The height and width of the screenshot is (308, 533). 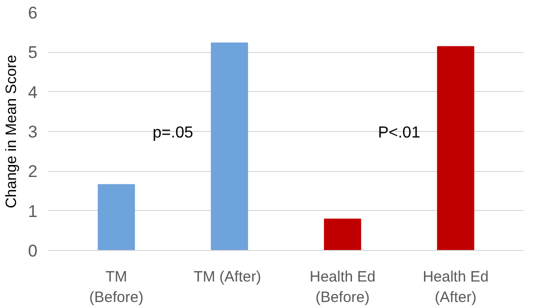 What do you see at coordinates (33, 251) in the screenshot?
I see `y-tick-label: 0` at bounding box center [33, 251].